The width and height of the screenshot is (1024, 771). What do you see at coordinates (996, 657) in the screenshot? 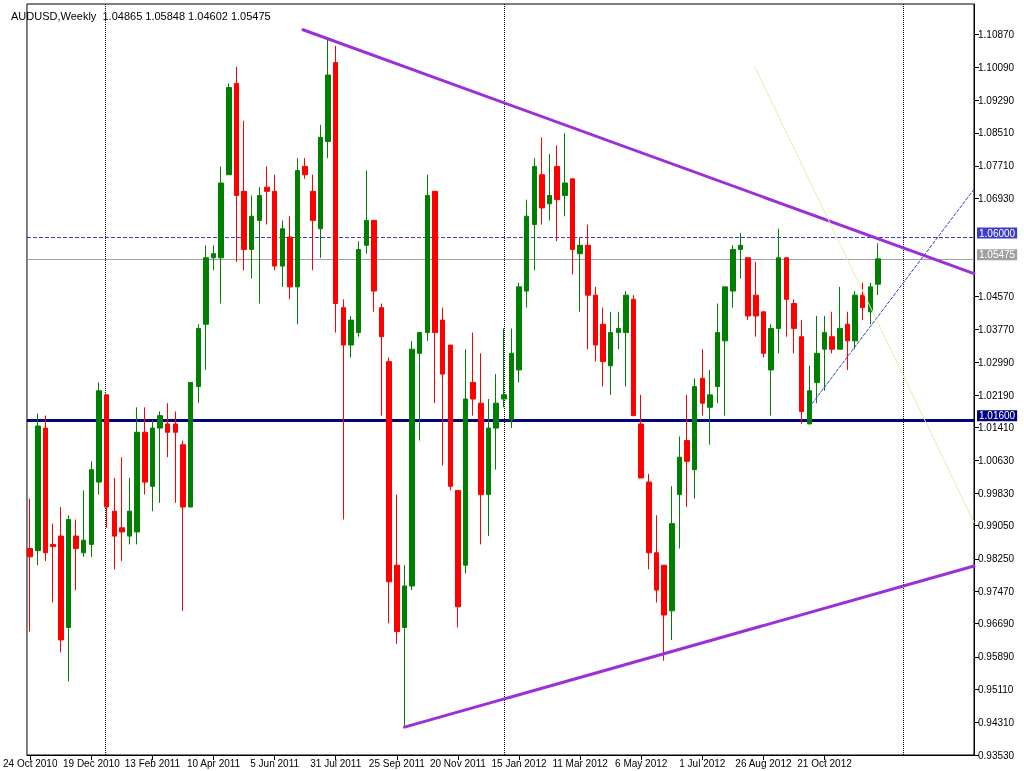
I see `y-tick-label: 0.95890` at bounding box center [996, 657].